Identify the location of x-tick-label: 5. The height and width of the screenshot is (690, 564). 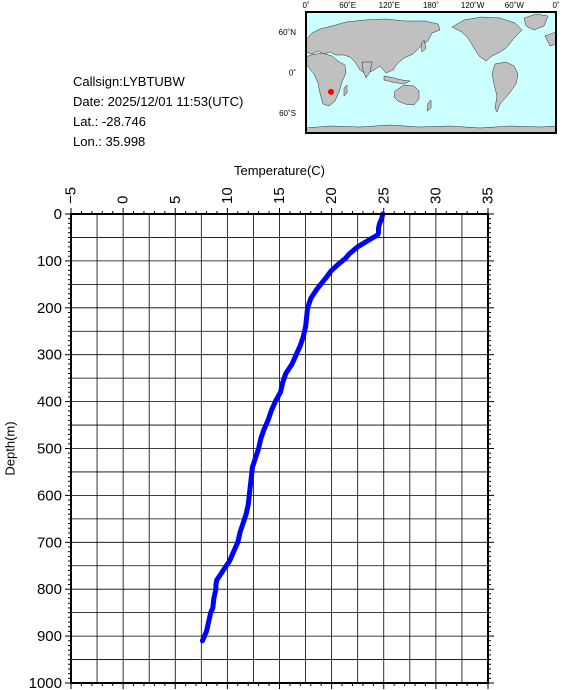
(175, 200).